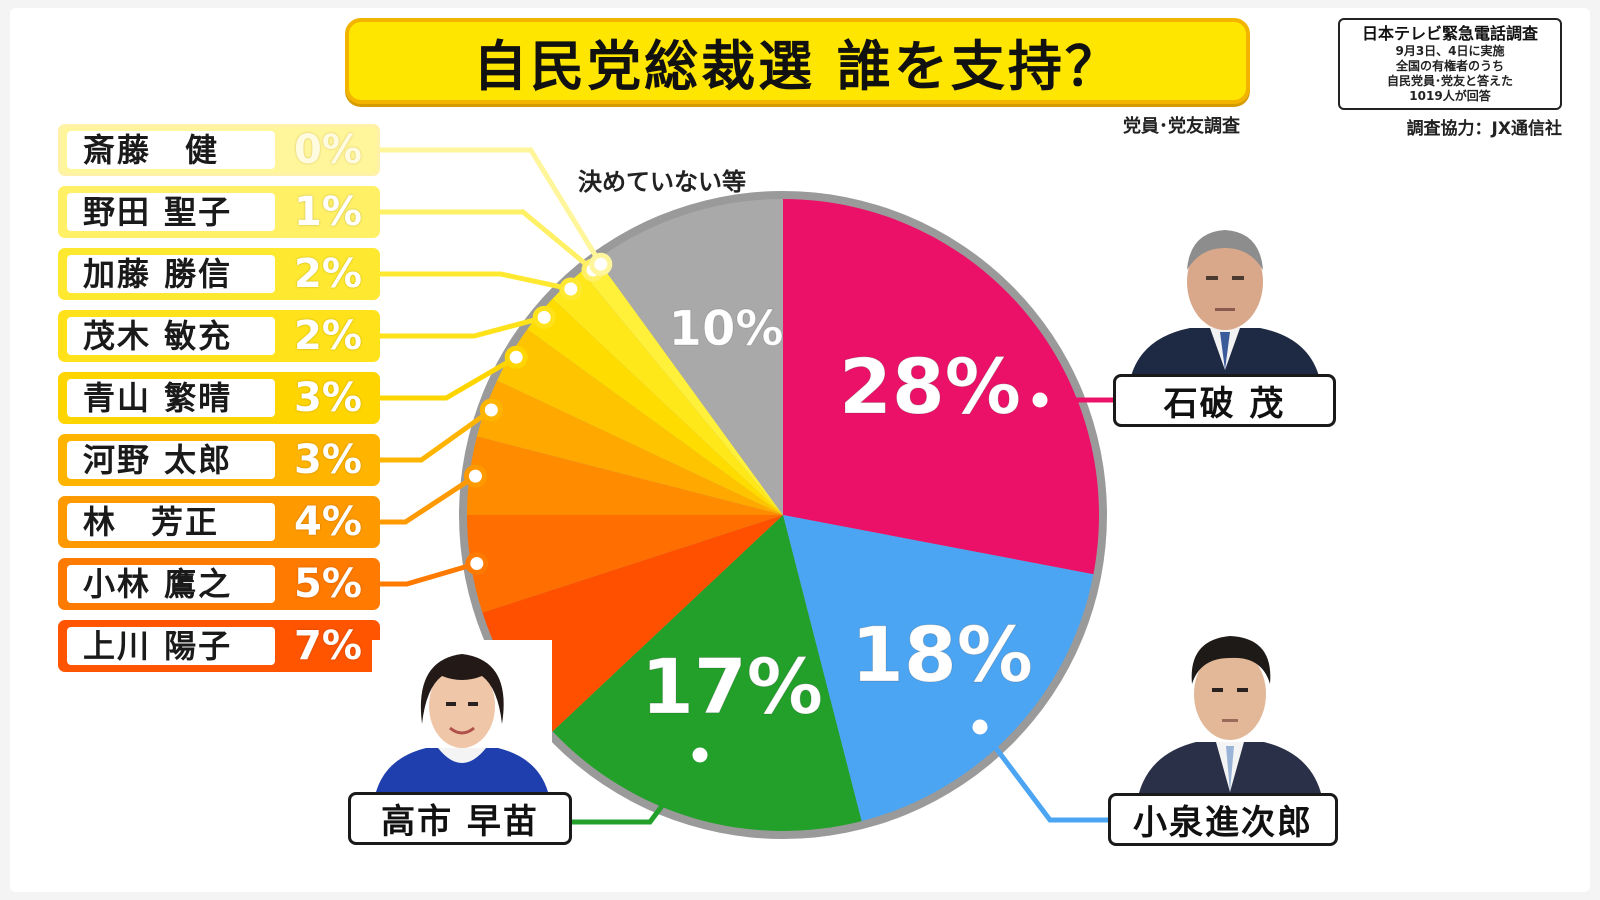  Describe the element at coordinates (637, 789) in the screenshot. I see `takaichi-connector` at that location.